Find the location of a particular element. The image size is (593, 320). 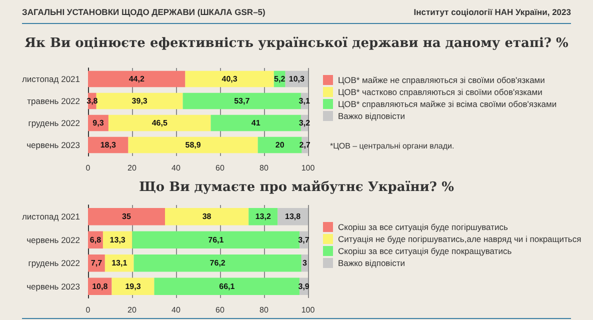

data-label: 58,9 is located at coordinates (193, 145).